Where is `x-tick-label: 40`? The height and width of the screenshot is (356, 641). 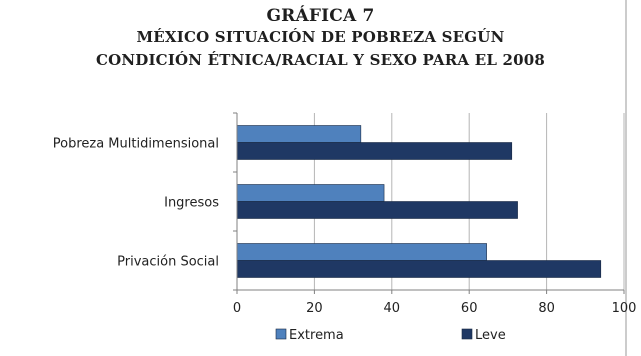
x-tick-label: 40 is located at coordinates (392, 308).